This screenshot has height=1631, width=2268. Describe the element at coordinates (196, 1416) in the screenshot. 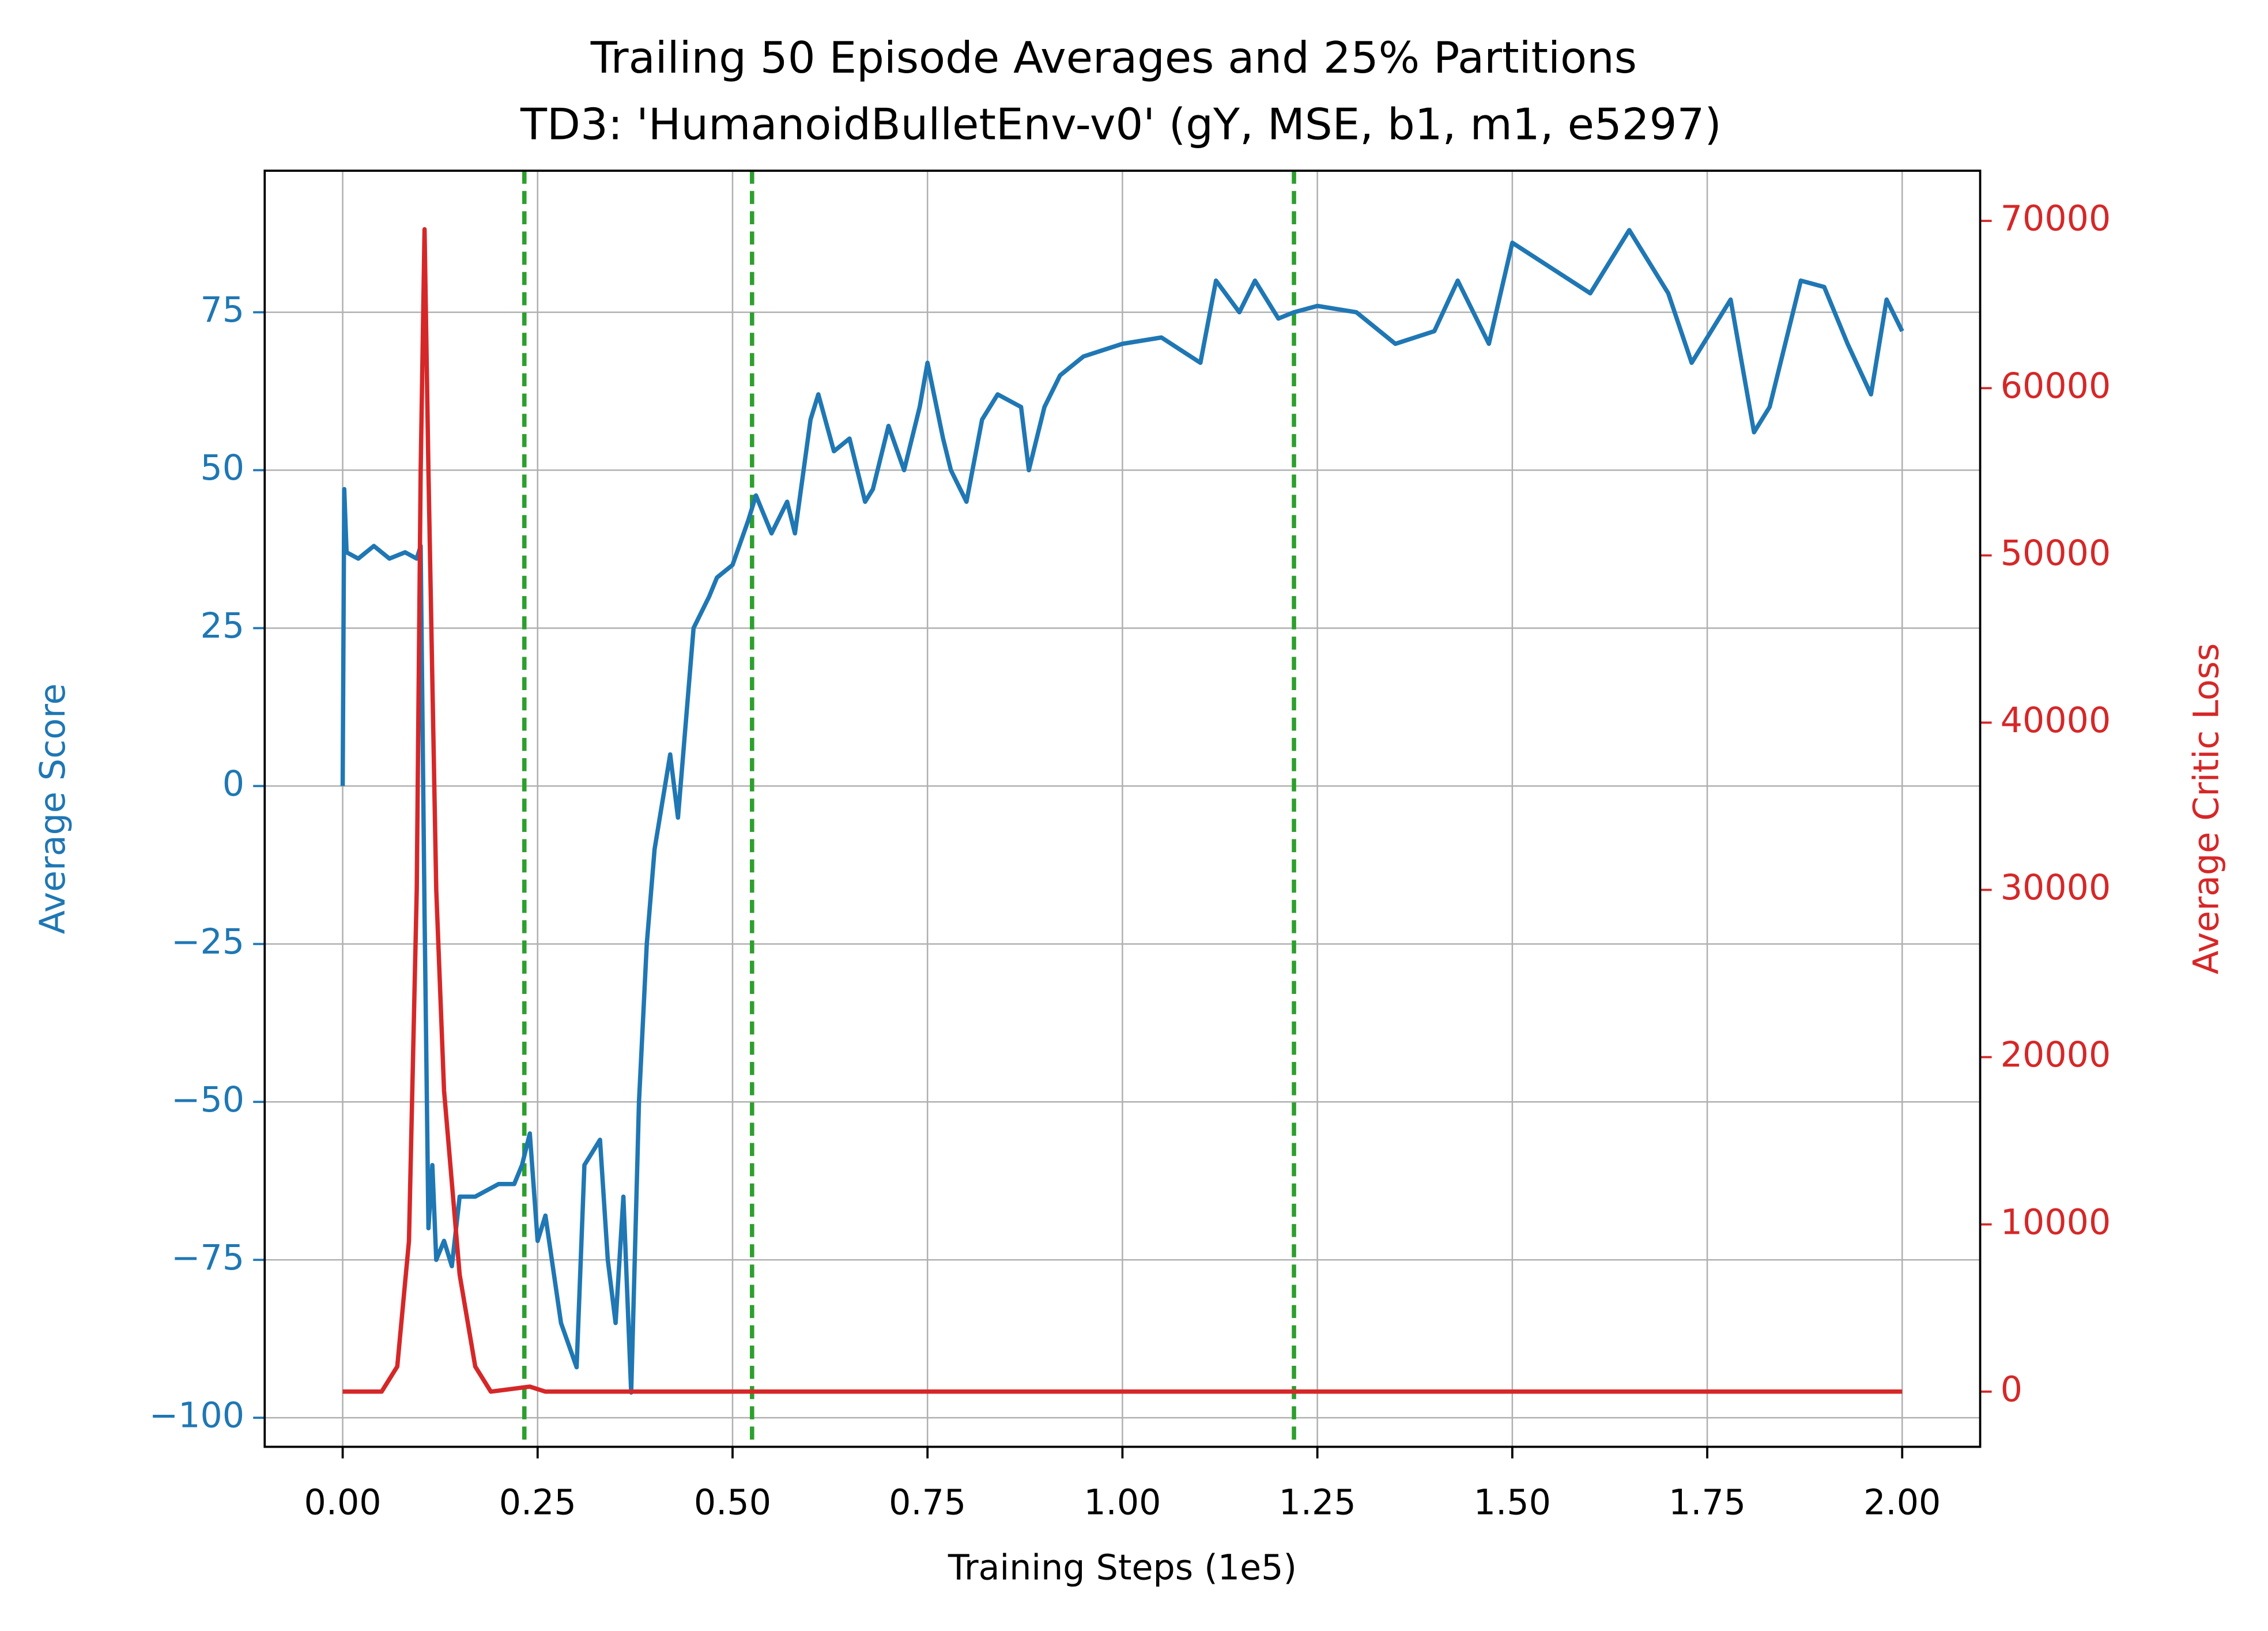

I see `y-tick-label: −100` at that location.